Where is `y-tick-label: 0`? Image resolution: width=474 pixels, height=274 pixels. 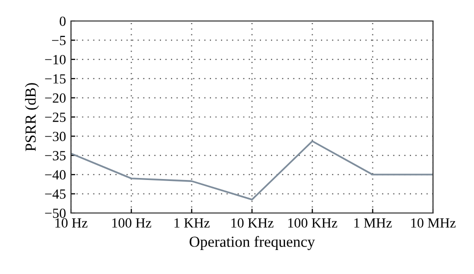
y-tick-label: 0 is located at coordinates (63, 21).